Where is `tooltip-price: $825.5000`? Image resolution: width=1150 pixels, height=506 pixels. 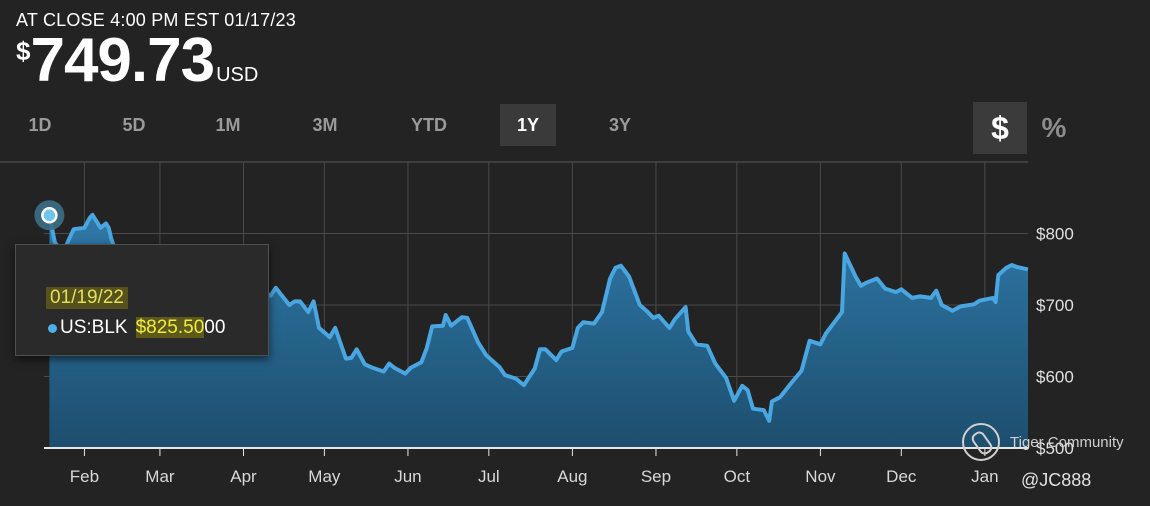
tooltip-price: $825.5000 is located at coordinates (180, 328).